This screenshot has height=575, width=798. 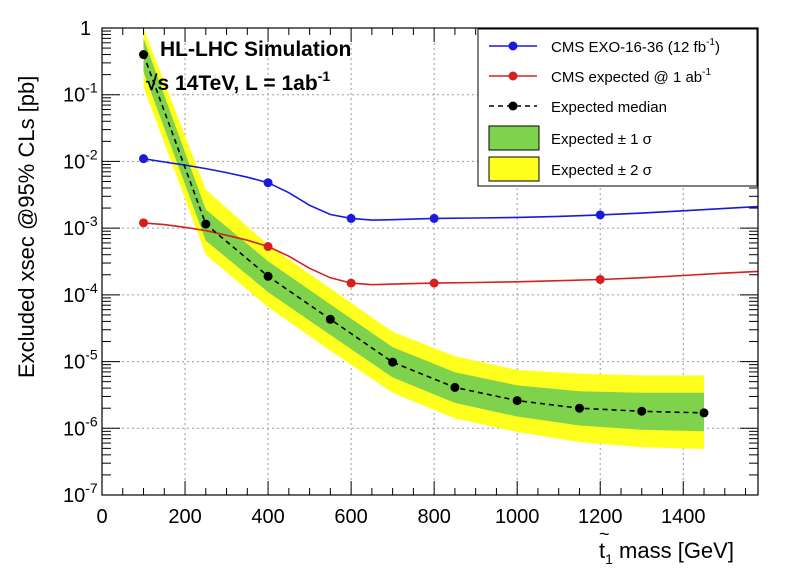 I want to click on y-tick-exponent: -1, so click(x=91, y=88).